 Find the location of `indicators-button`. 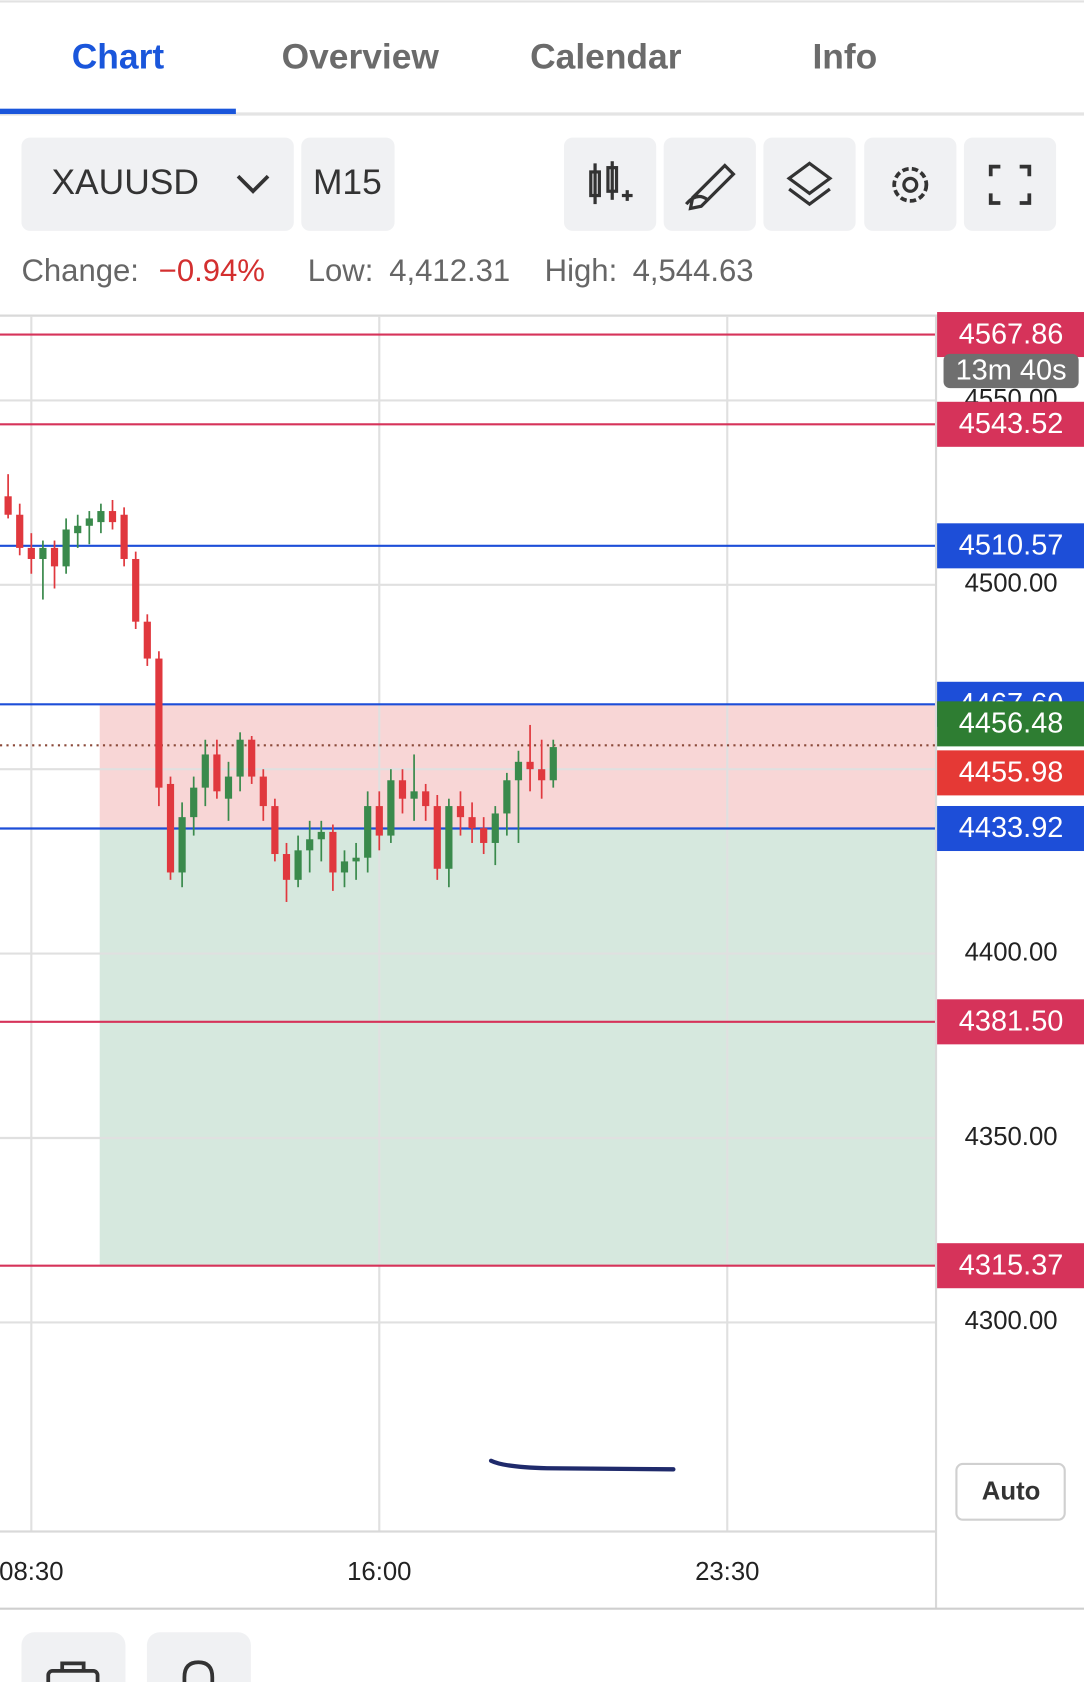

indicators-button is located at coordinates (610, 184).